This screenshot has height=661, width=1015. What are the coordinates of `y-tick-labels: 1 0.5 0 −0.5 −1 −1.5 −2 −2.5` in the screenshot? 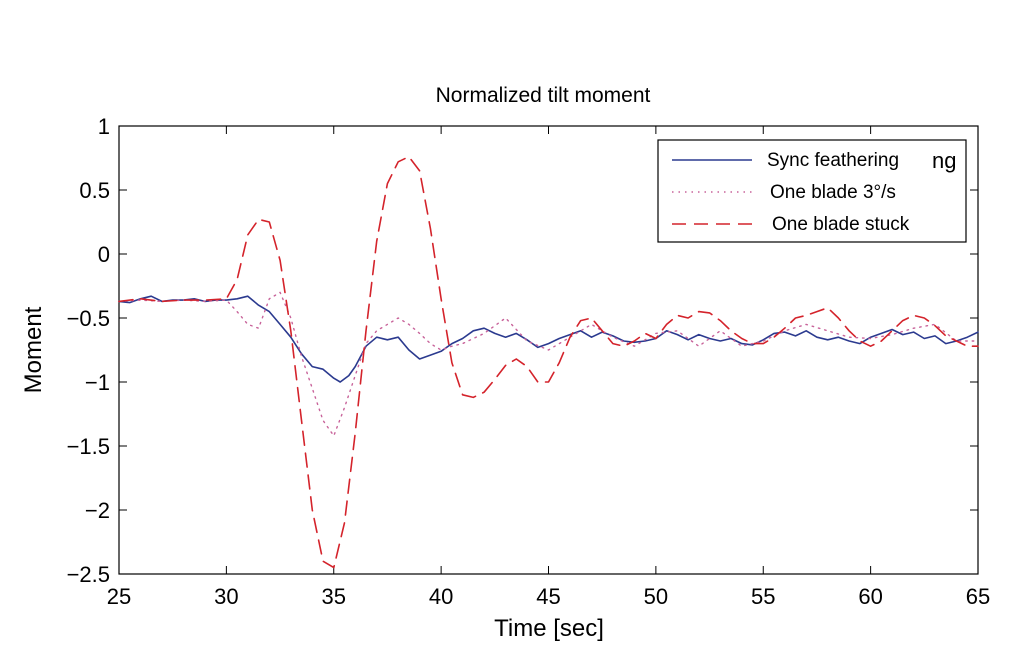 It's located at (88, 350).